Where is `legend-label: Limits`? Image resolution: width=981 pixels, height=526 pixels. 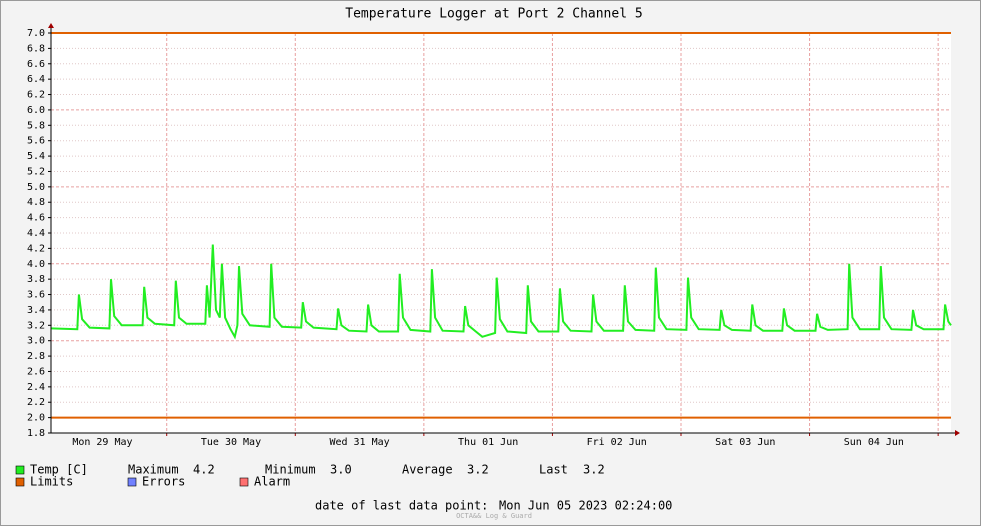
legend-label: Limits is located at coordinates (51, 482).